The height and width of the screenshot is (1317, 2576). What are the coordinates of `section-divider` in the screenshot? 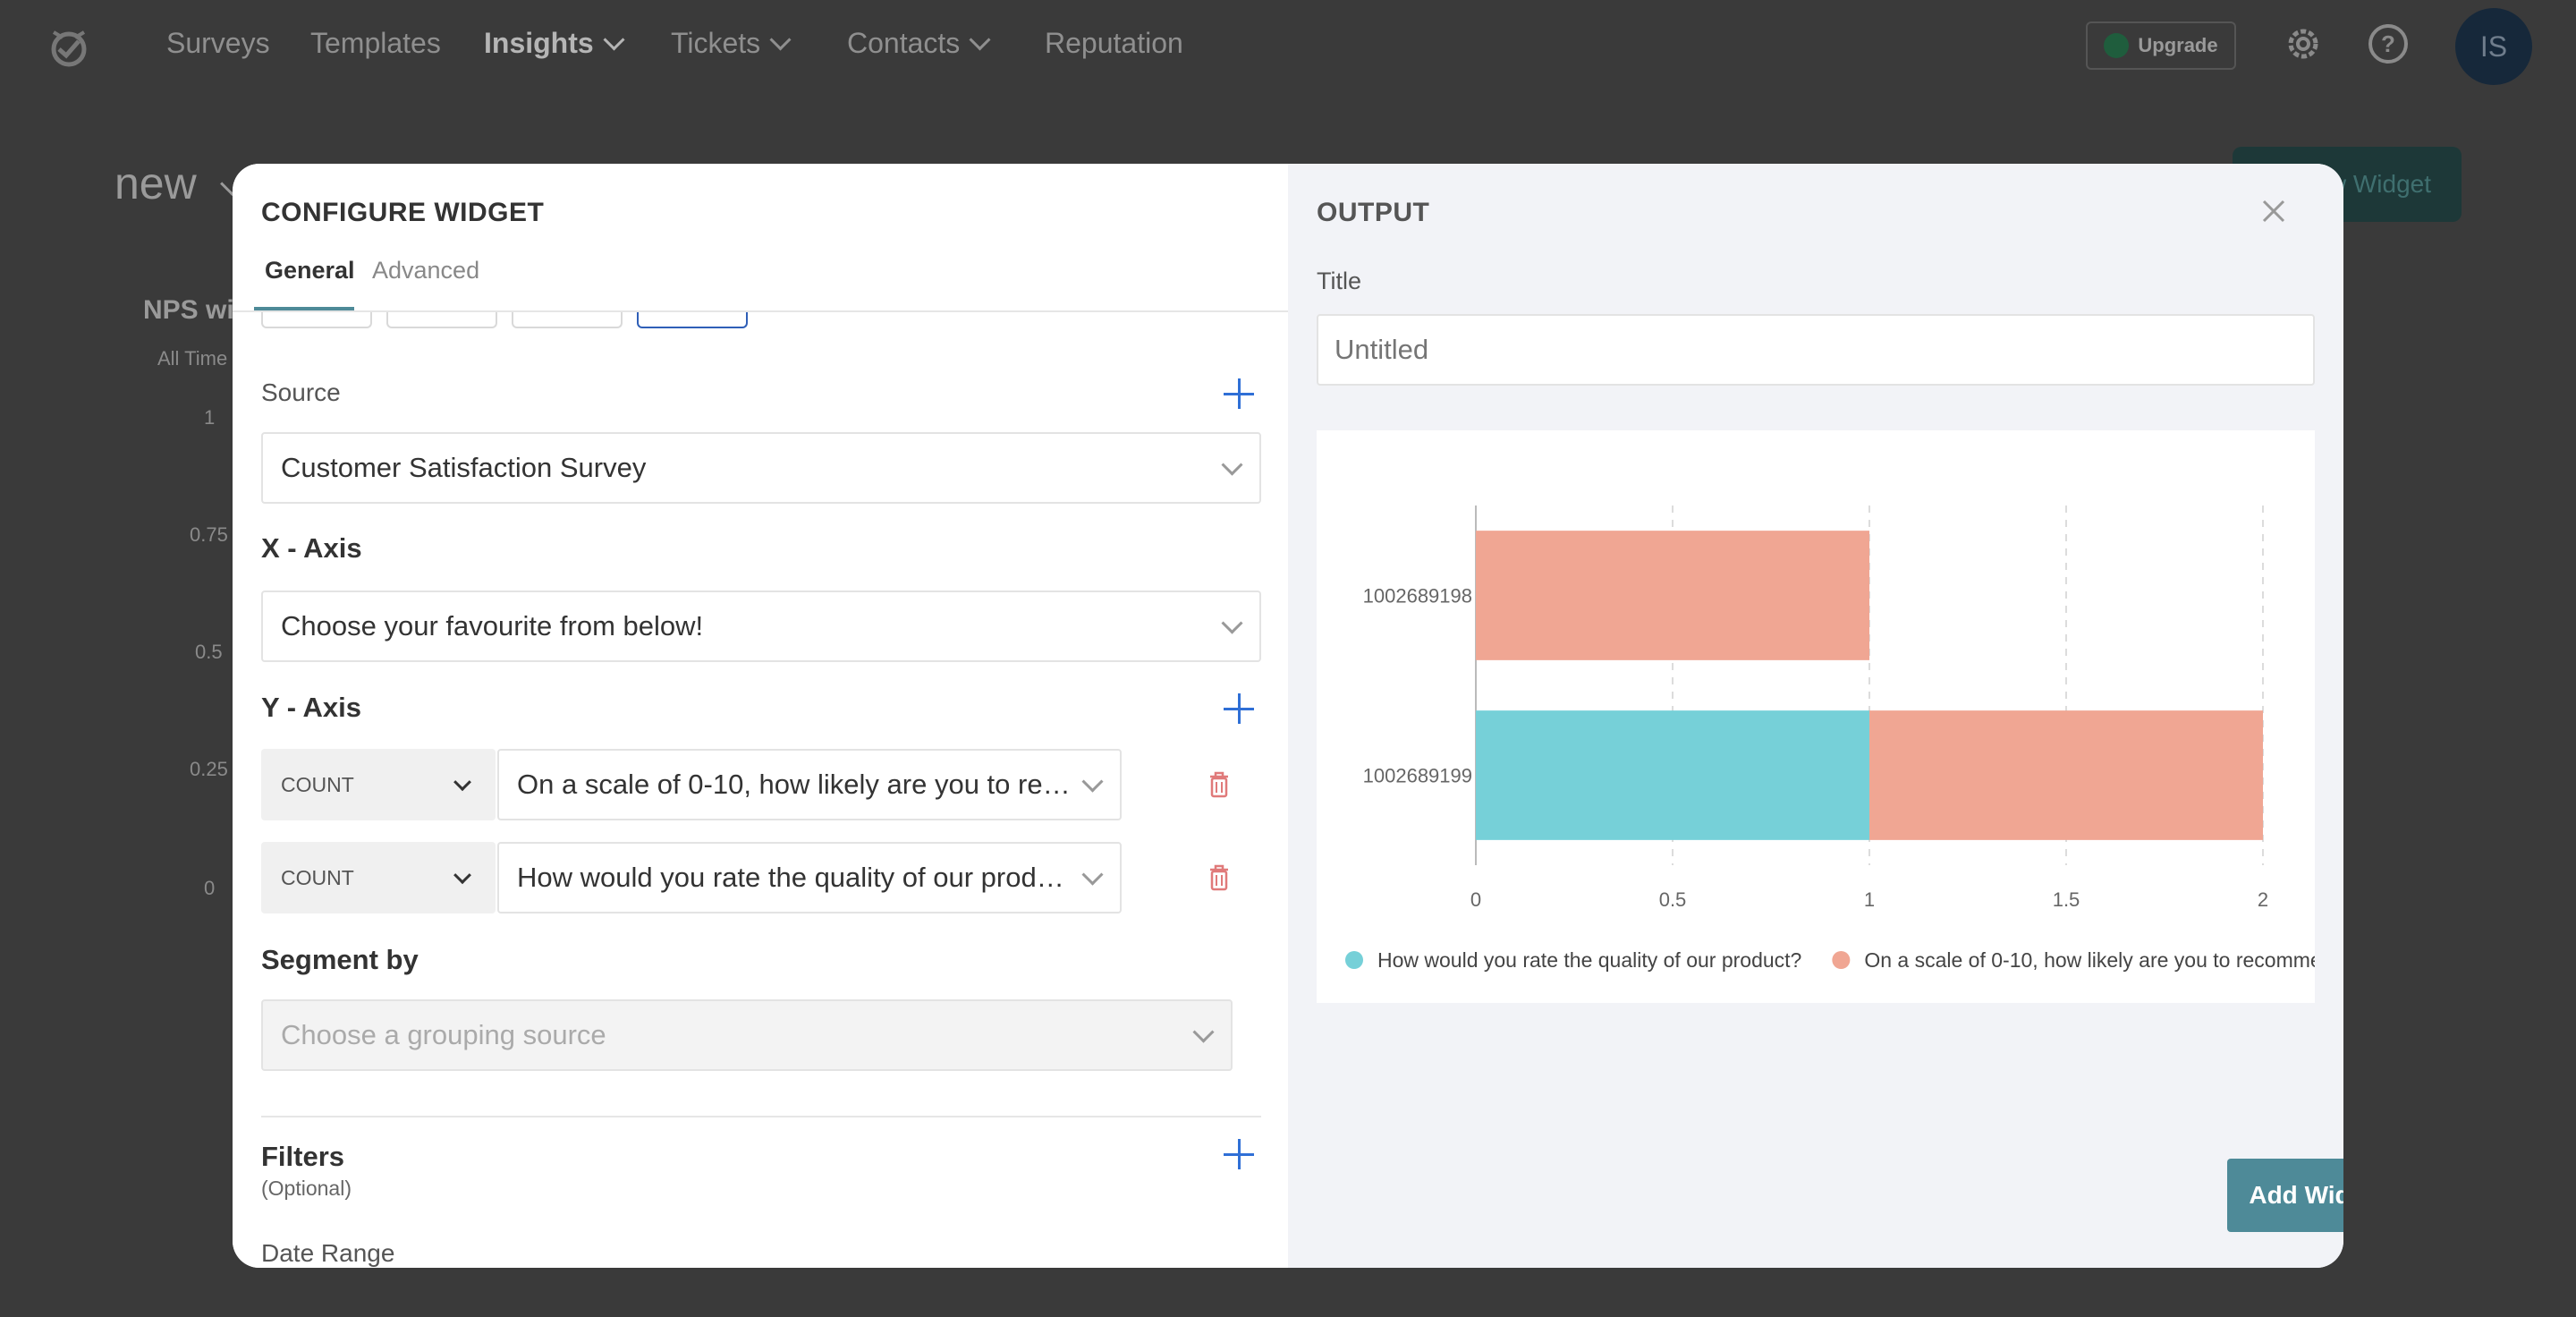 It's located at (761, 1116).